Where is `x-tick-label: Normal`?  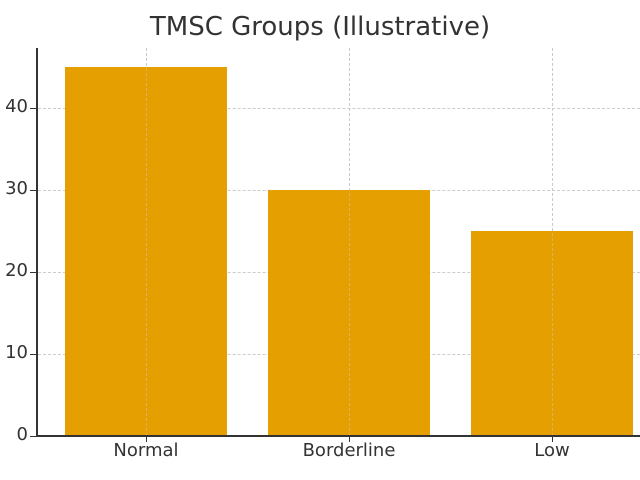 x-tick-label: Normal is located at coordinates (146, 450).